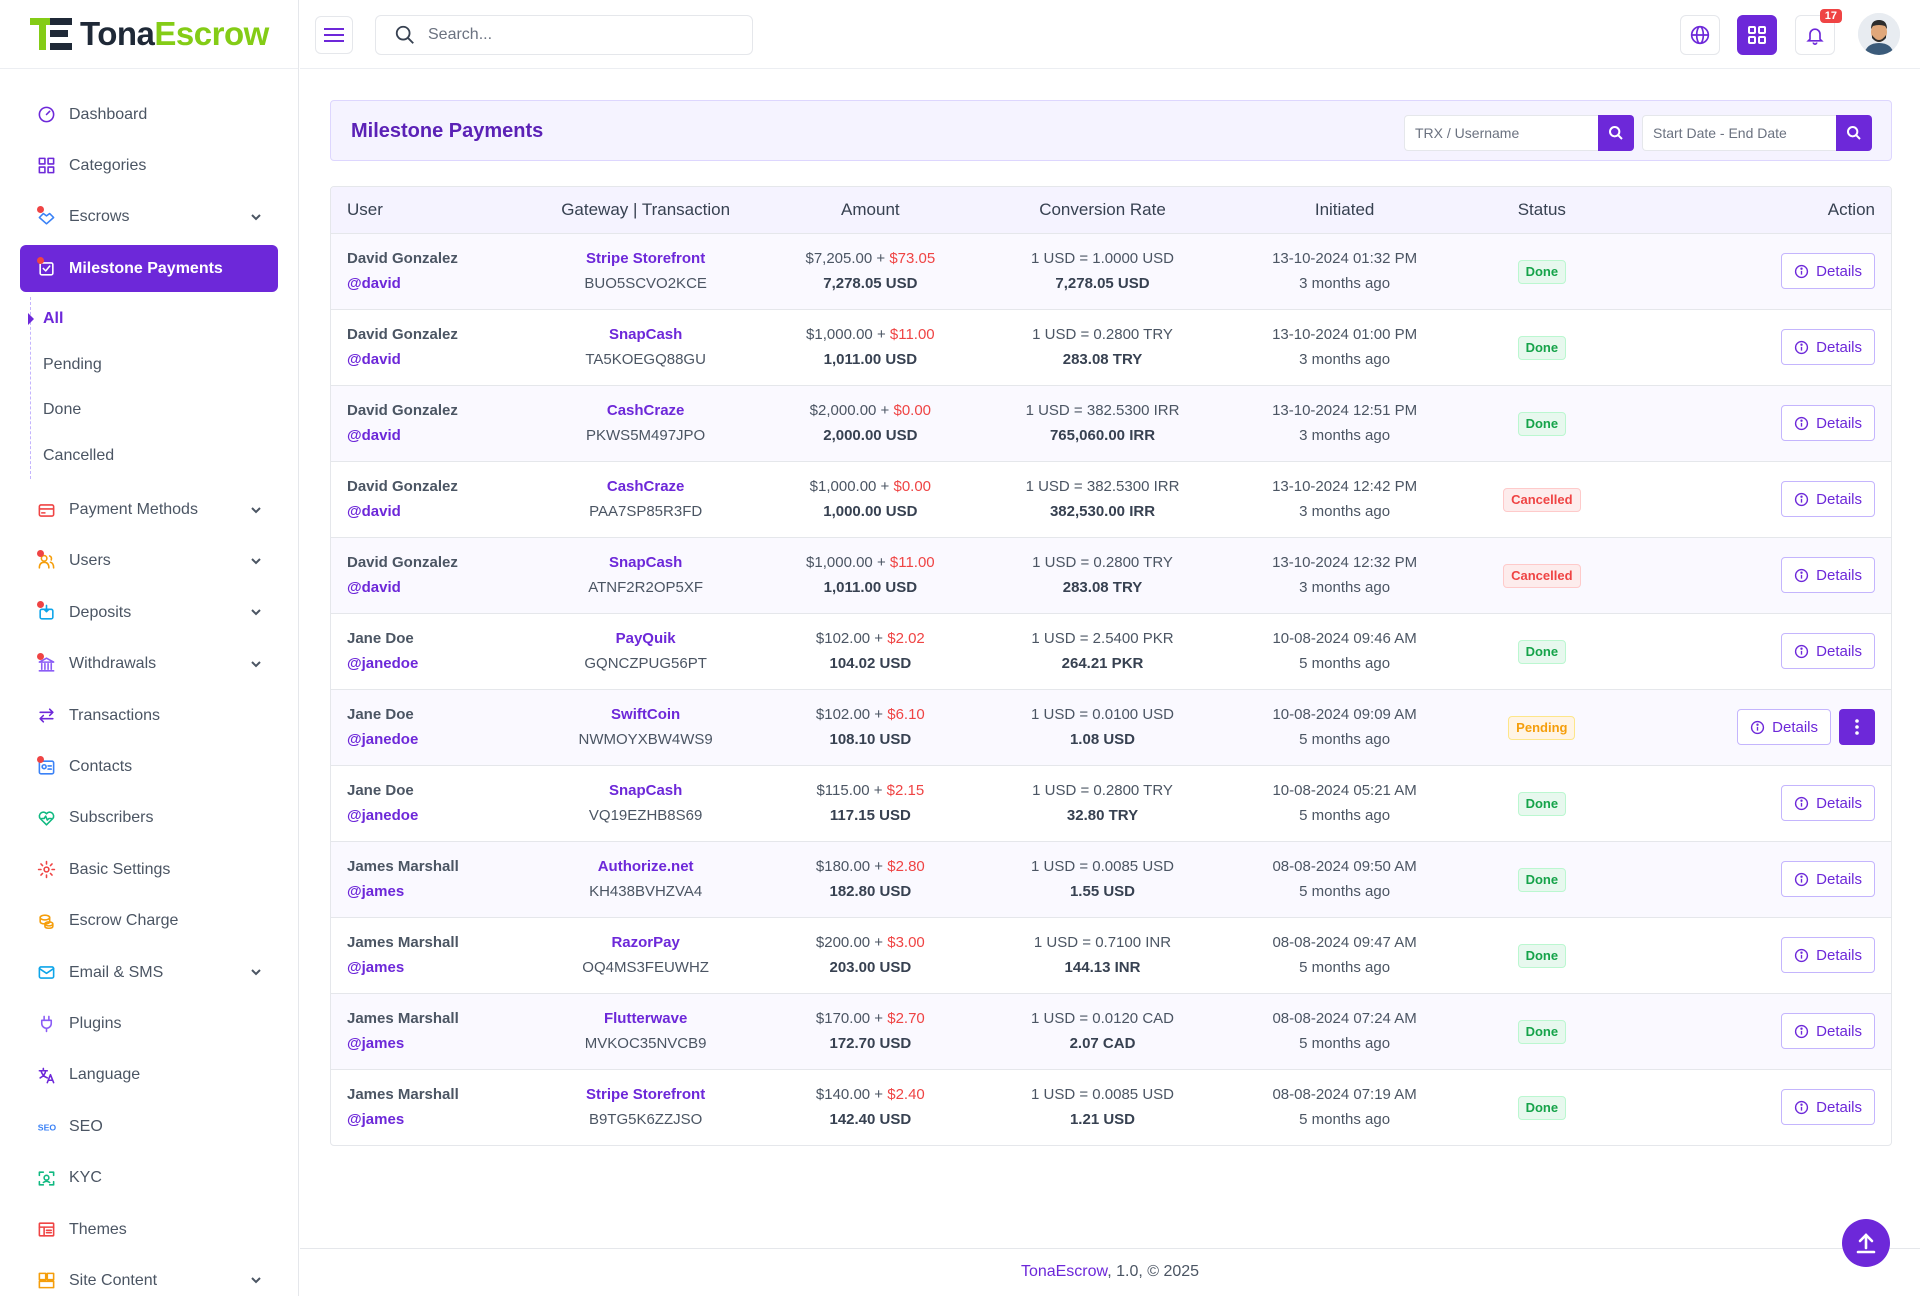 The height and width of the screenshot is (1296, 1920). I want to click on initiated-date: 13-10-2024 12:42 PM, so click(1345, 486).